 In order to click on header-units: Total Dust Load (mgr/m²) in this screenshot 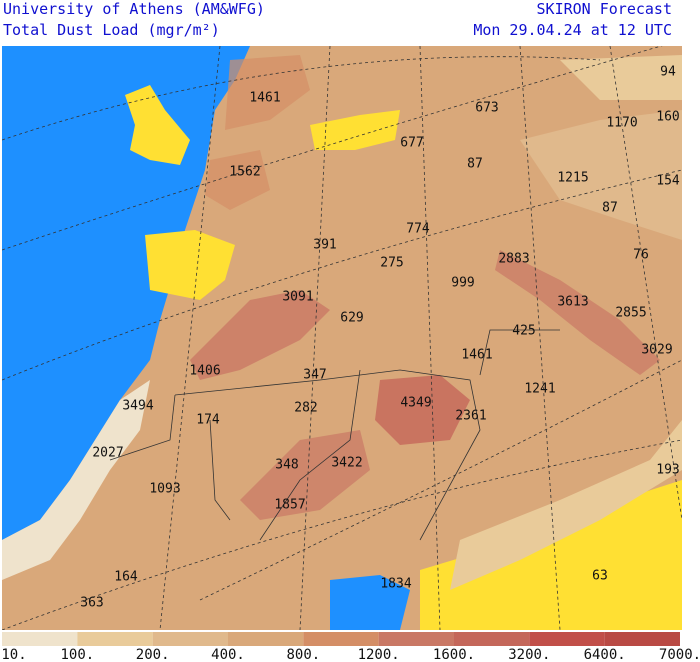, I will do `click(111, 30)`.